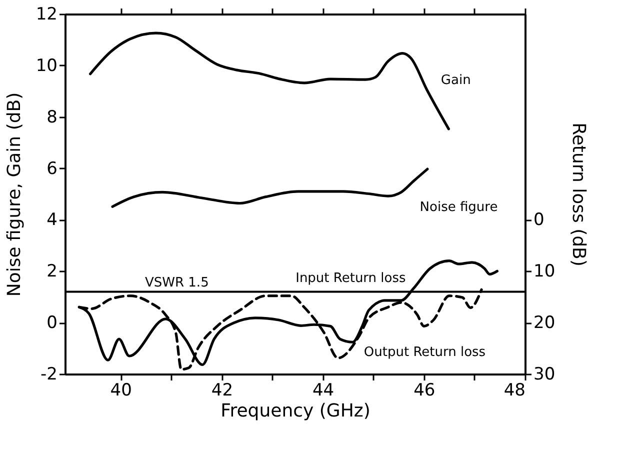 The height and width of the screenshot is (459, 631). What do you see at coordinates (222, 390) in the screenshot?
I see `x-tick-label: 42` at bounding box center [222, 390].